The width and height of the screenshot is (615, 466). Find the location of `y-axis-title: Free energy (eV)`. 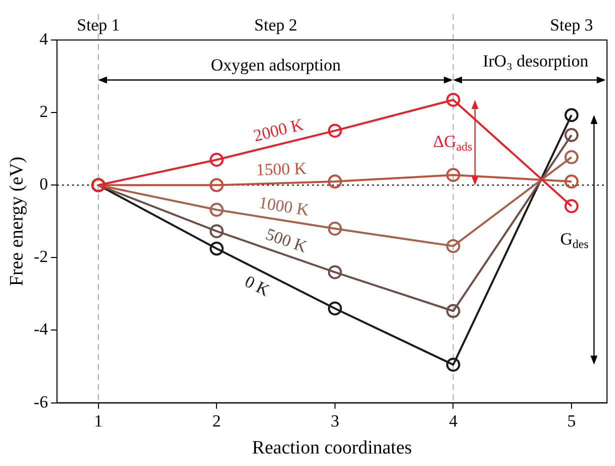

y-axis-title: Free energy (eV) is located at coordinates (17, 221).